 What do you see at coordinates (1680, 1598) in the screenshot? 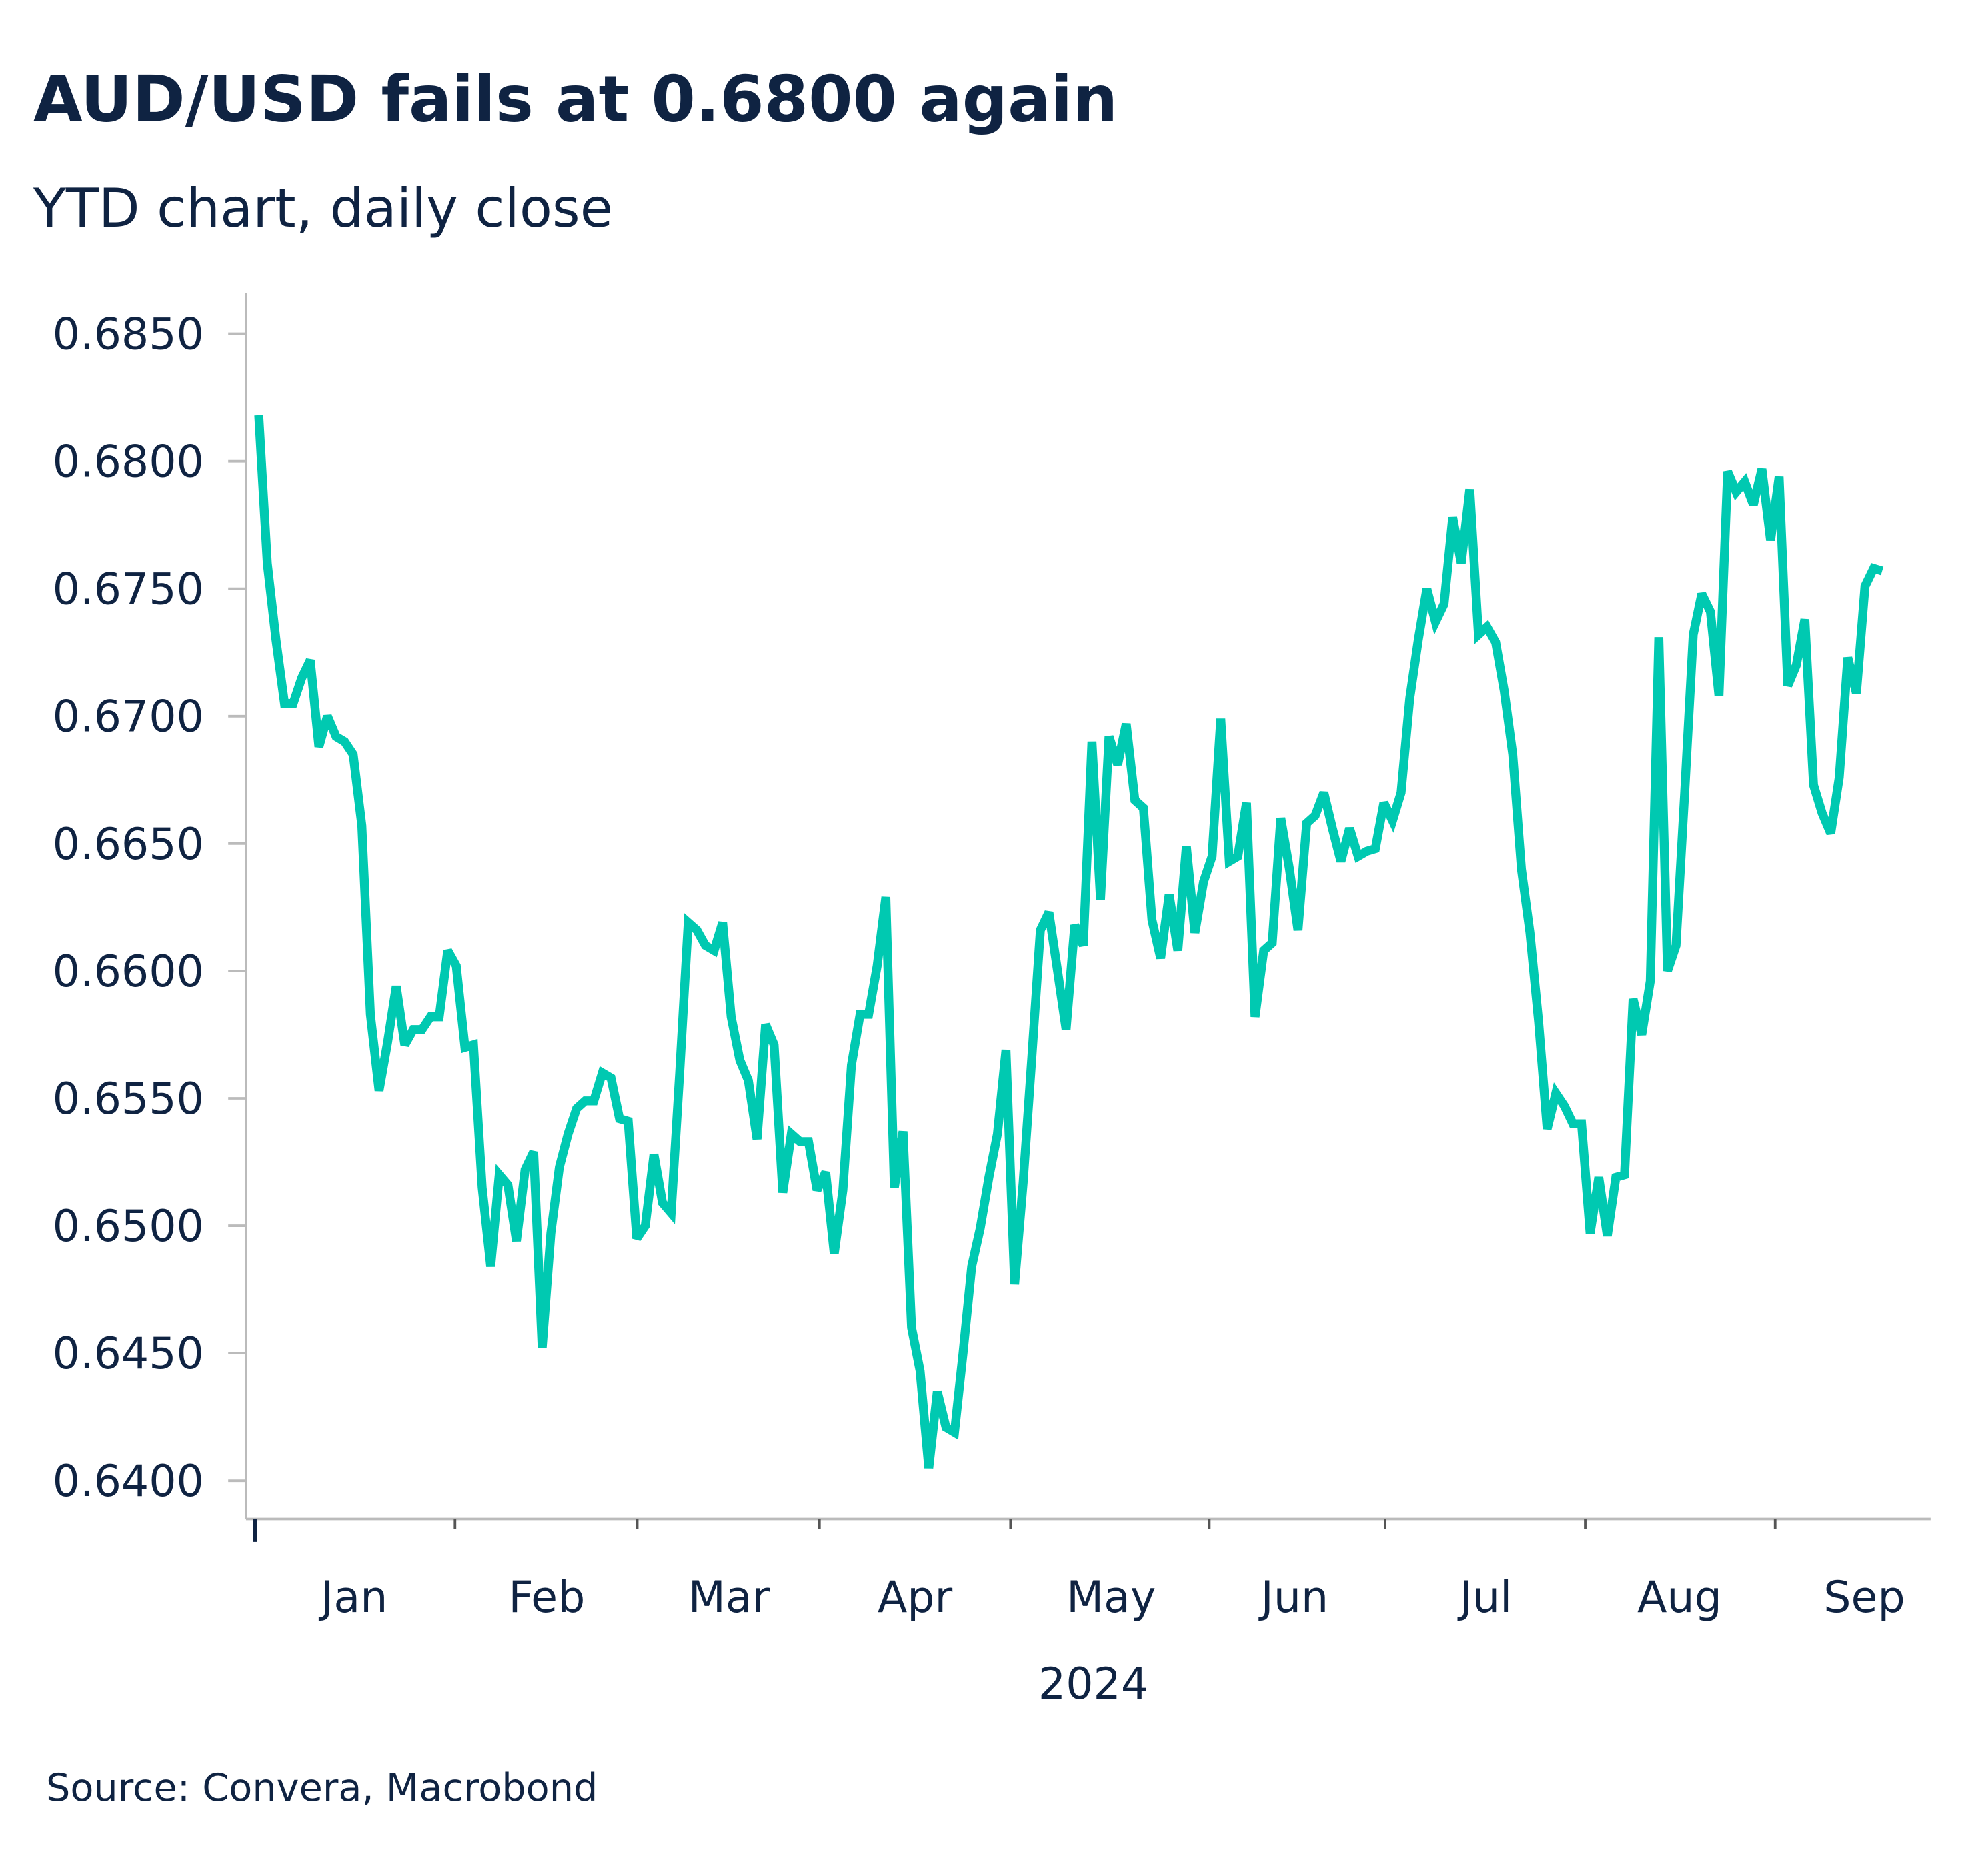
I see `x-tick-label: Aug` at bounding box center [1680, 1598].